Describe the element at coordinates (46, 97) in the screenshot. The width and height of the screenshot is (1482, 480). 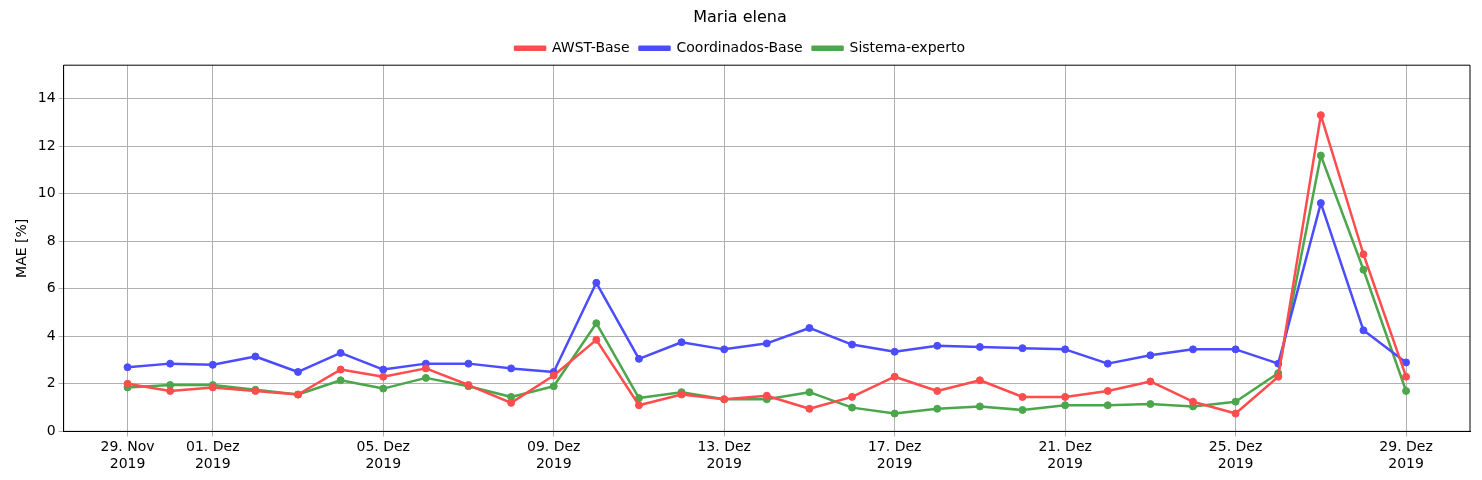
I see `y-tick-label: 14` at that location.